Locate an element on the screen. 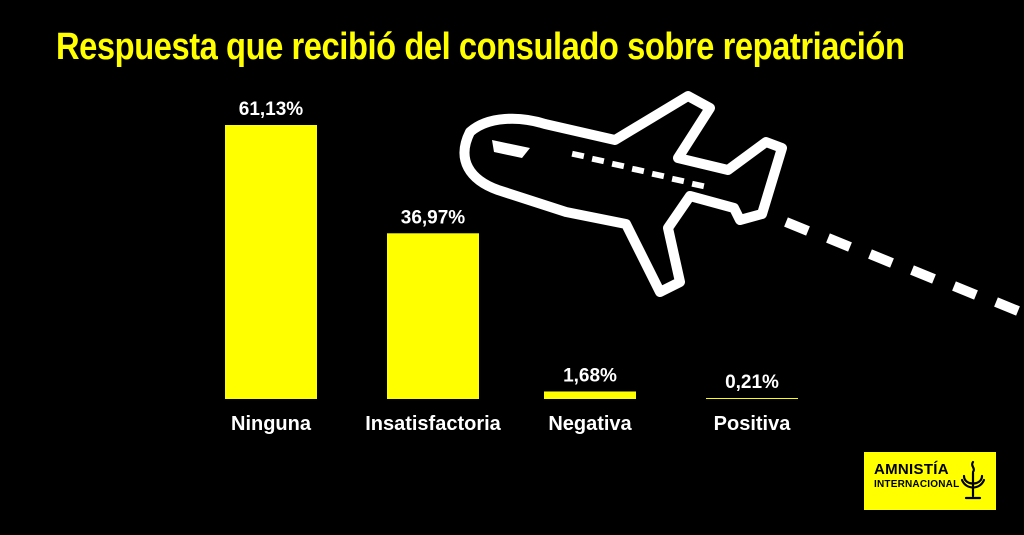  category-label-negativa: Negativa is located at coordinates (590, 424).